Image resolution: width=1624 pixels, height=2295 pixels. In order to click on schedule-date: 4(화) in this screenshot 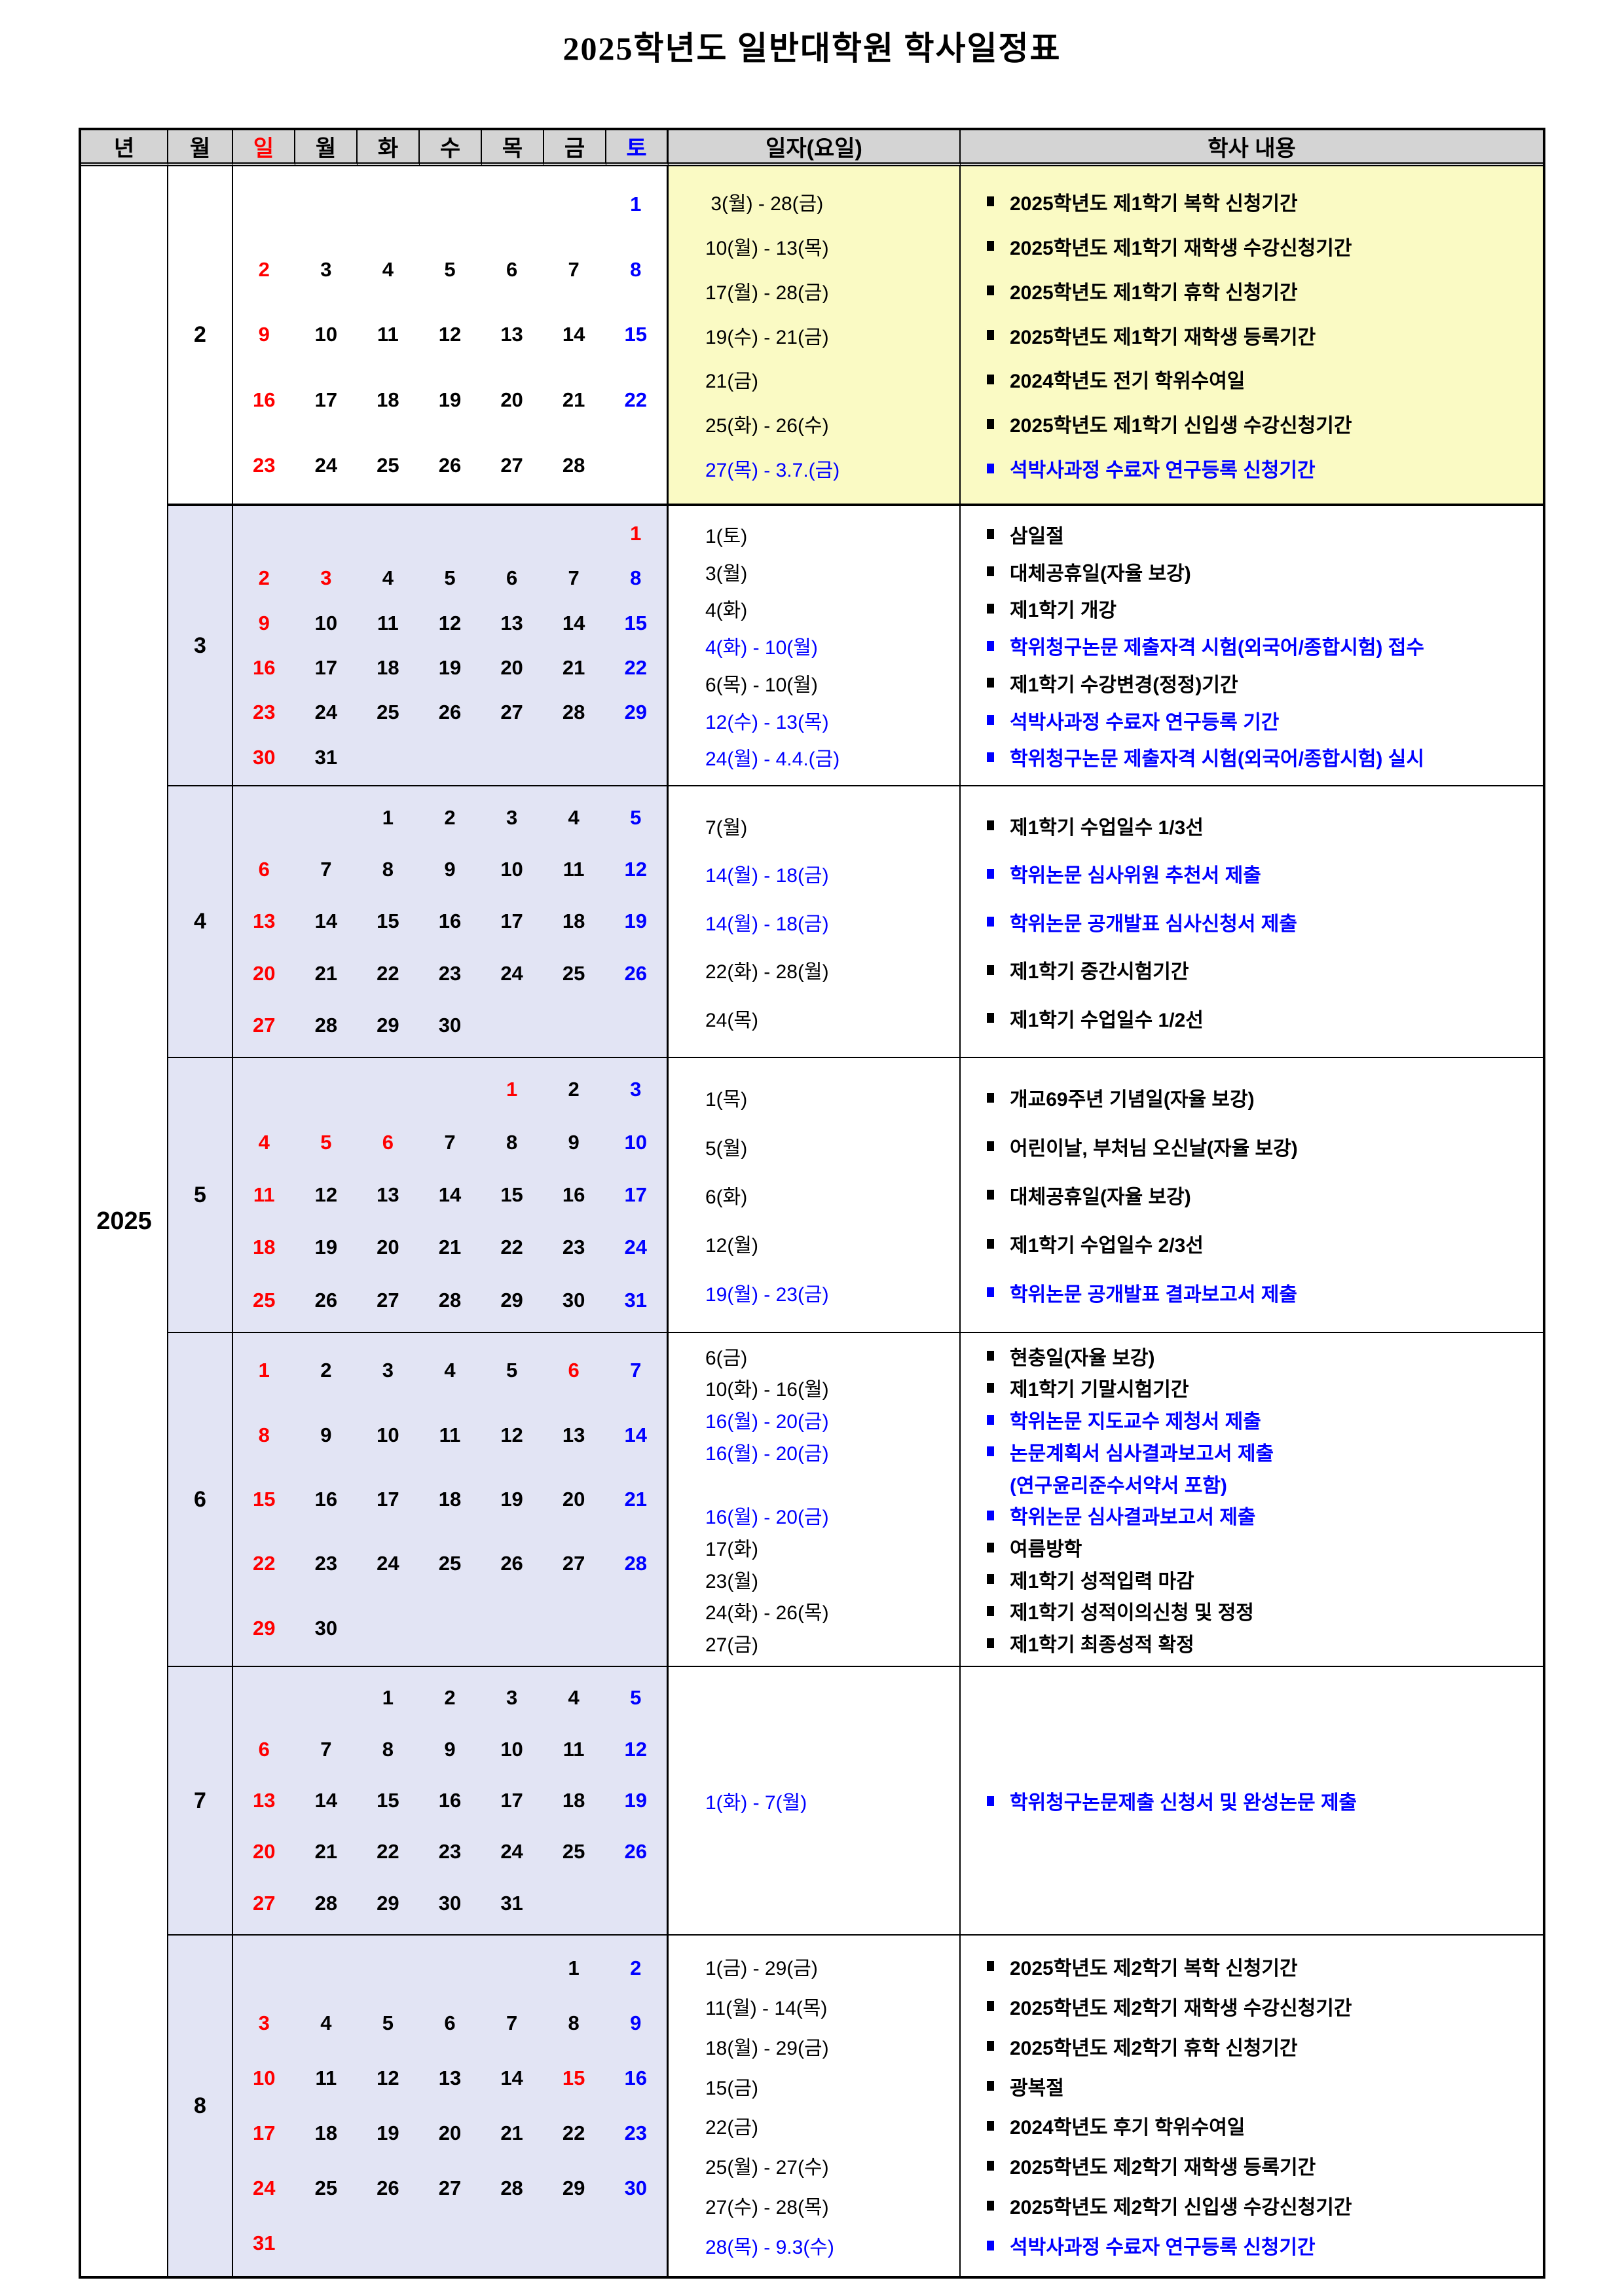, I will do `click(726, 611)`.